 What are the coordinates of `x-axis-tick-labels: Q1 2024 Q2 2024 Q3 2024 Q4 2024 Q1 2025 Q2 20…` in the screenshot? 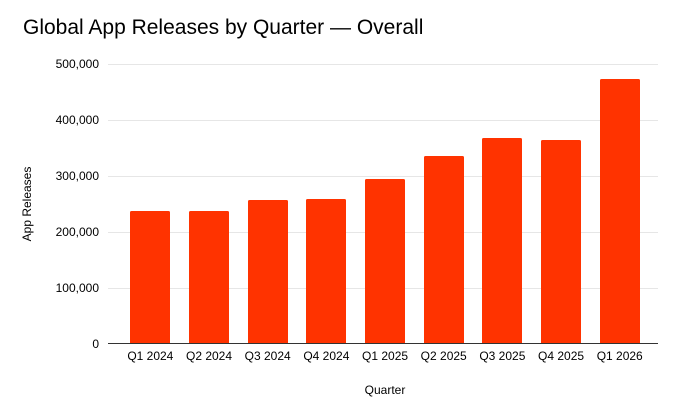 It's located at (385, 356).